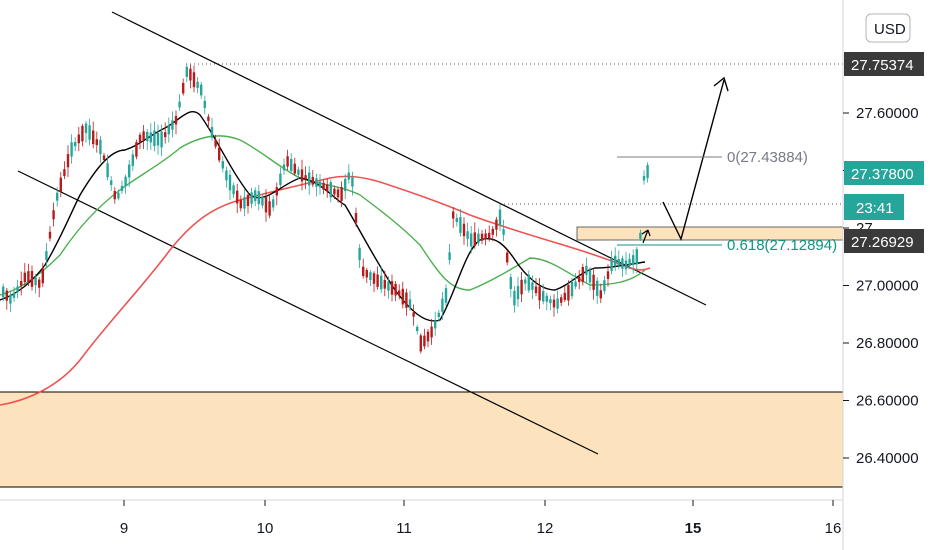  Describe the element at coordinates (874, 207) in the screenshot. I see `countdown-label: 23:41` at that location.